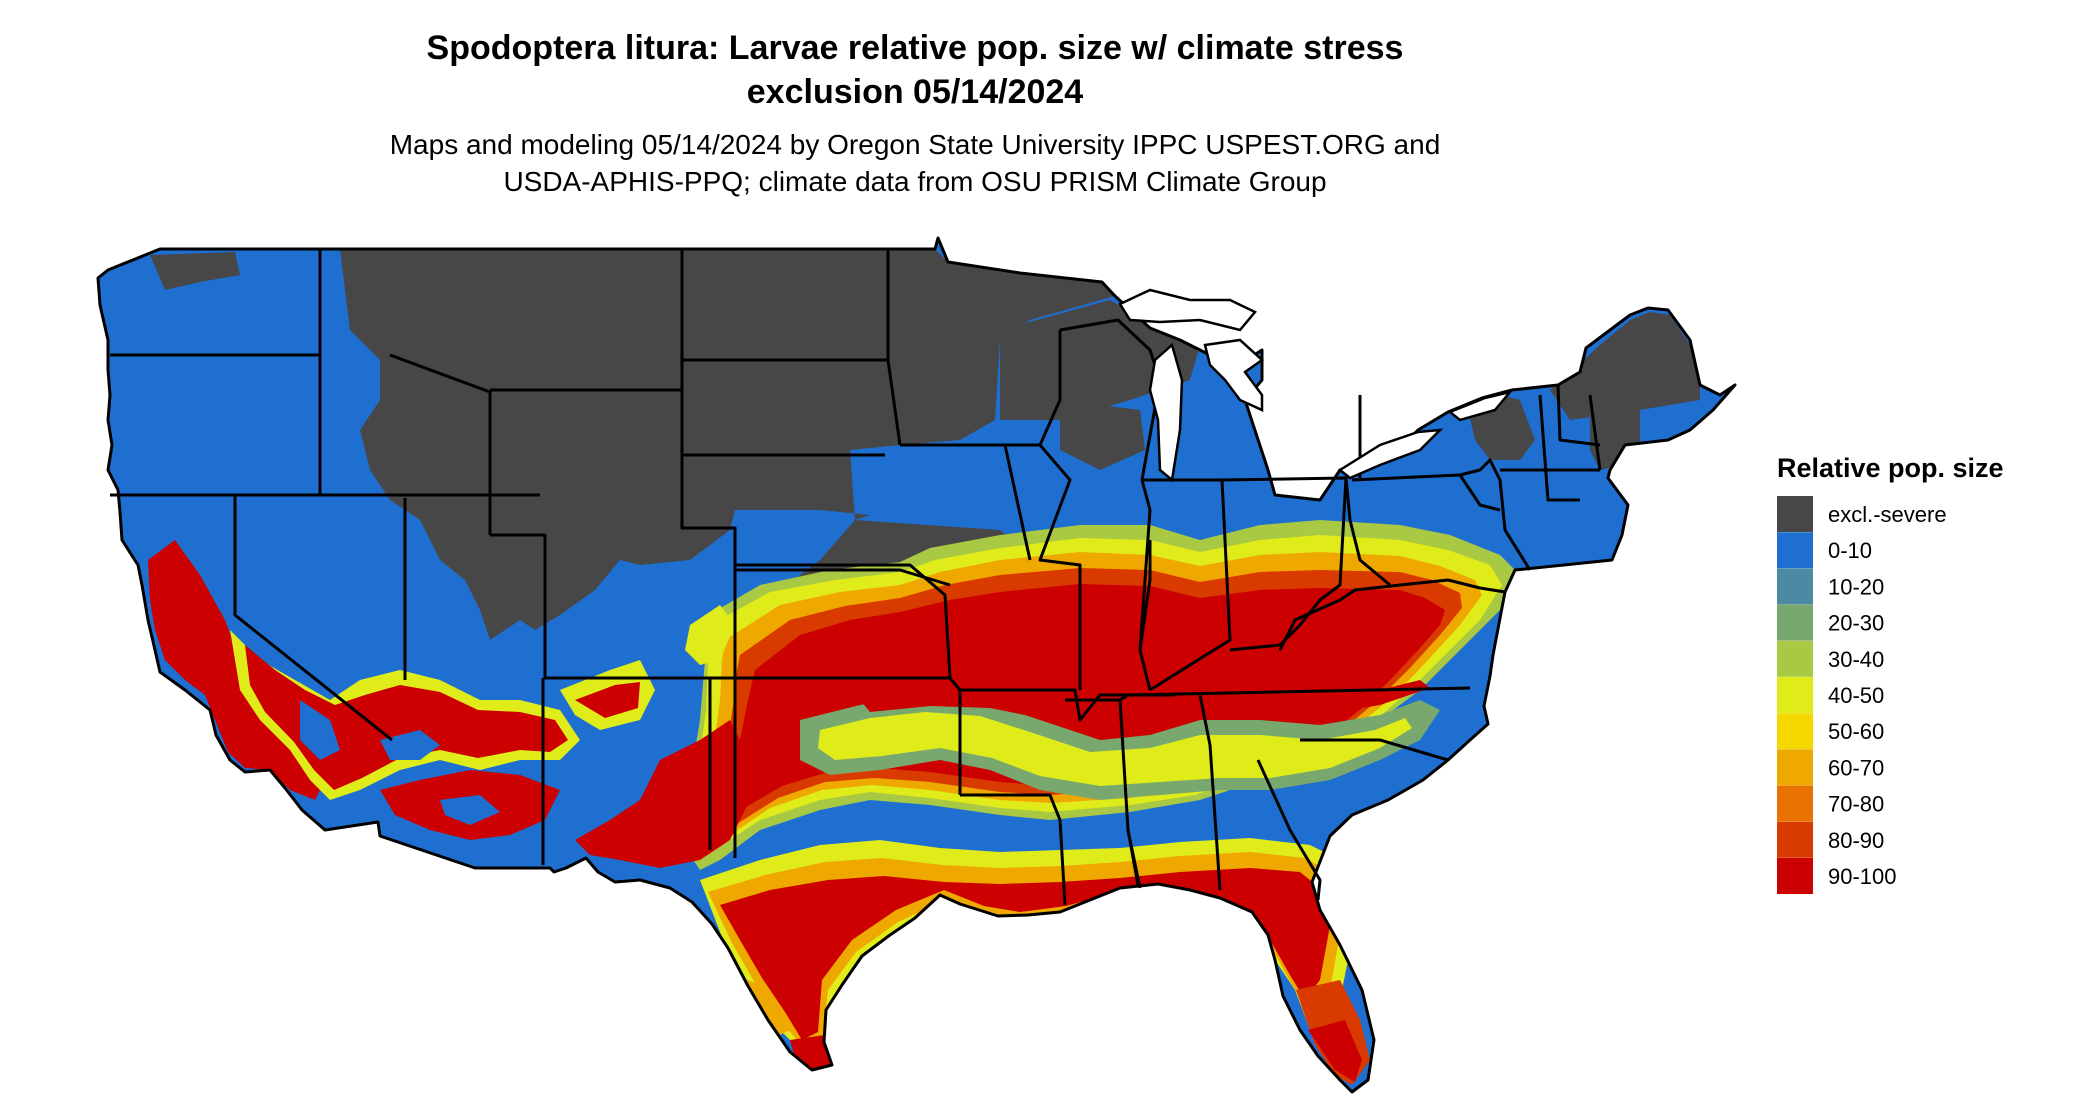 The height and width of the screenshot is (1116, 2100). What do you see at coordinates (1890, 468) in the screenshot?
I see `legend-title: Relative pop. size` at bounding box center [1890, 468].